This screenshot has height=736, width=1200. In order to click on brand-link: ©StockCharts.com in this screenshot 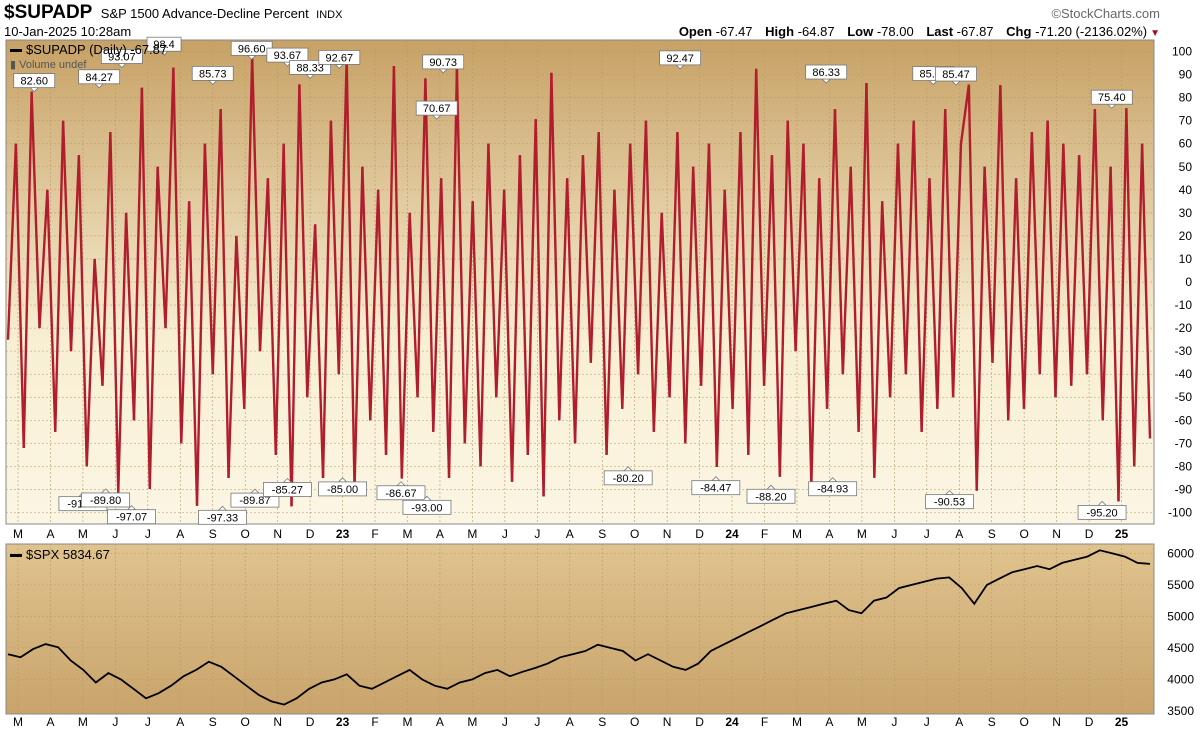, I will do `click(1105, 13)`.